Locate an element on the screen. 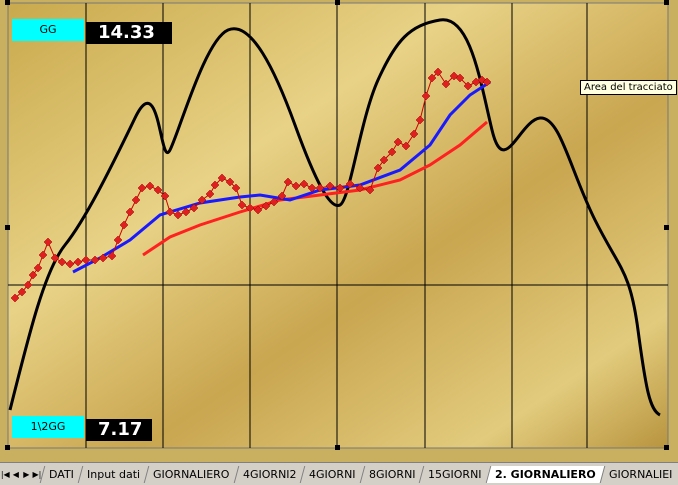 The width and height of the screenshot is (678, 485). tooltip: Area del tracciato is located at coordinates (628, 87).